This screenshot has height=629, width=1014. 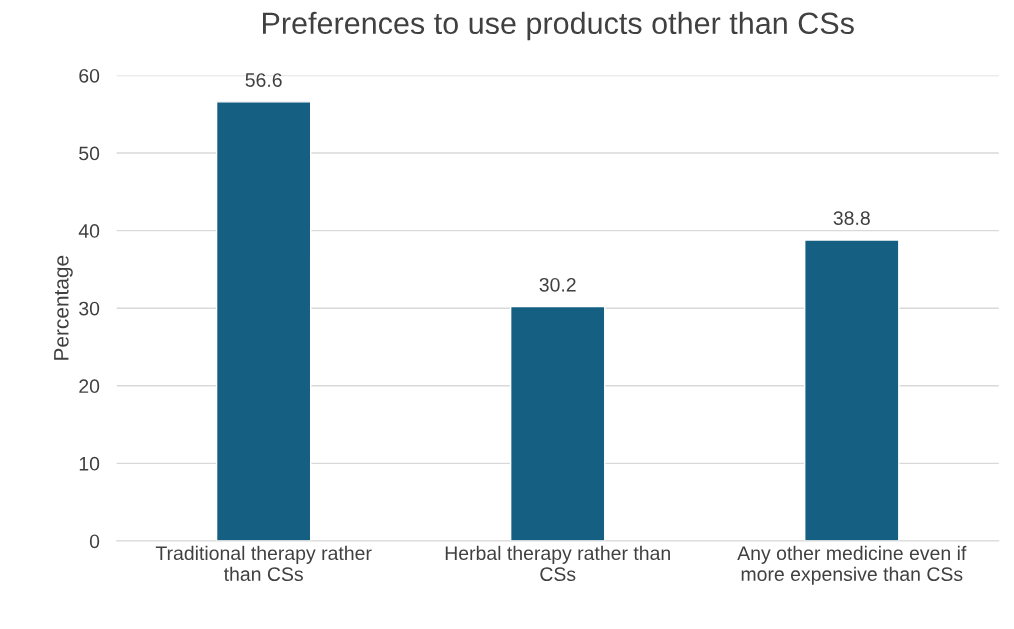 I want to click on y-tick-label: 60, so click(x=89, y=75).